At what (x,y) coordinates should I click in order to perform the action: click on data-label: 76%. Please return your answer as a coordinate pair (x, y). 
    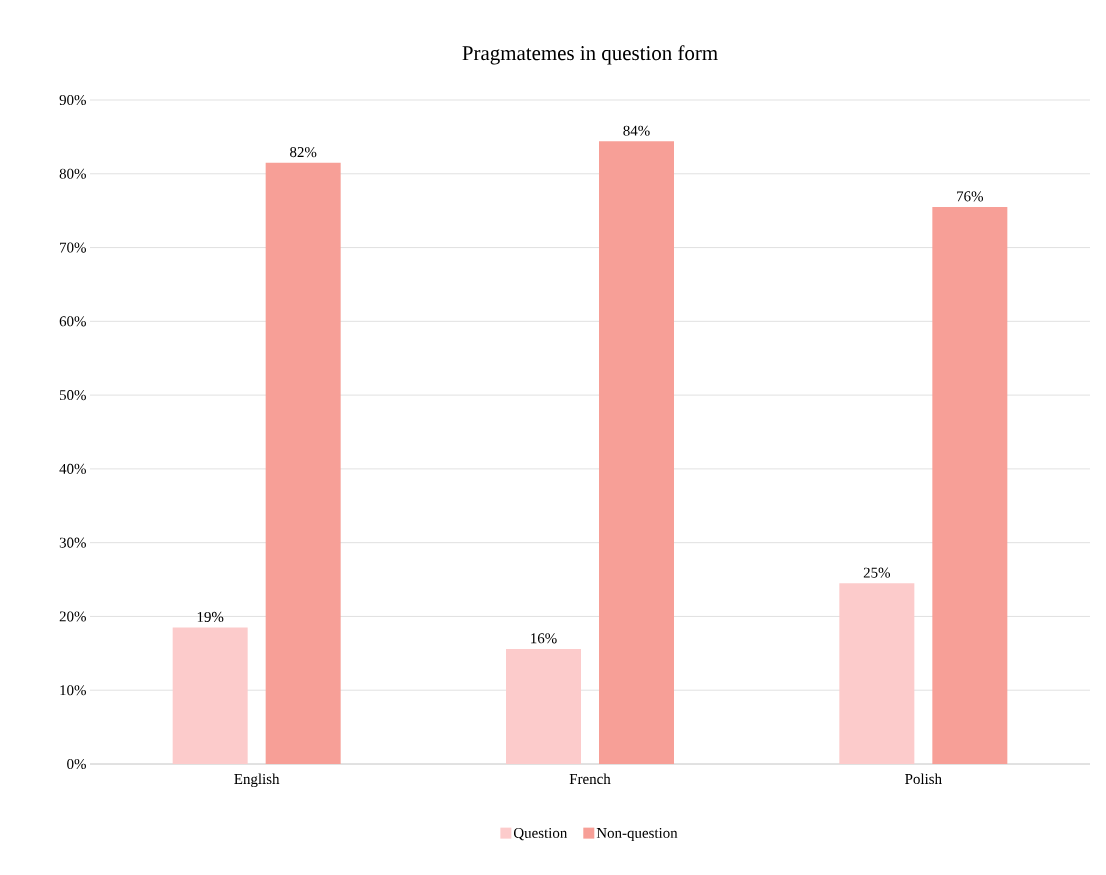
    Looking at the image, I should click on (970, 196).